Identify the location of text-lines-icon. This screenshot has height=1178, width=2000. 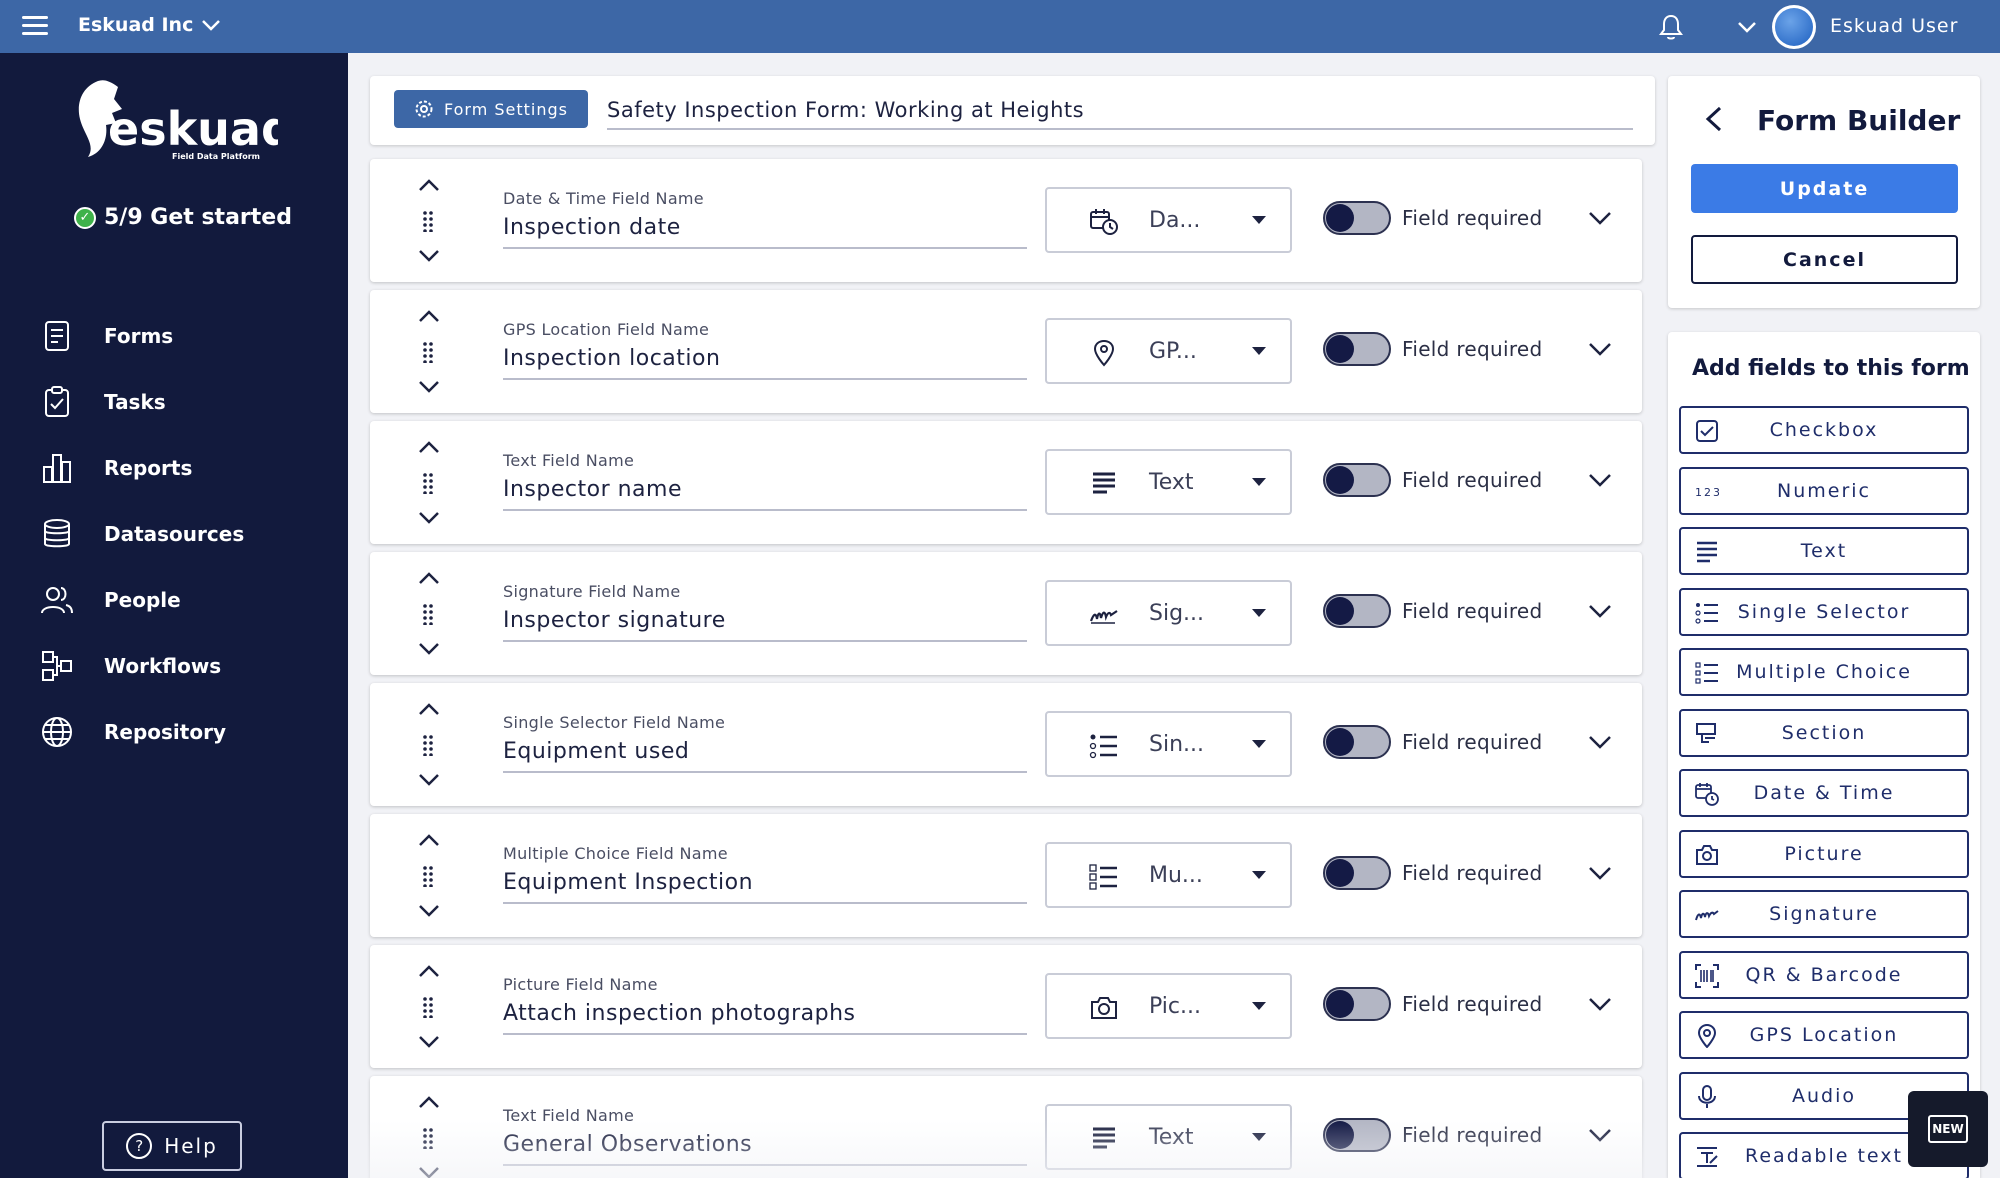
(1707, 552).